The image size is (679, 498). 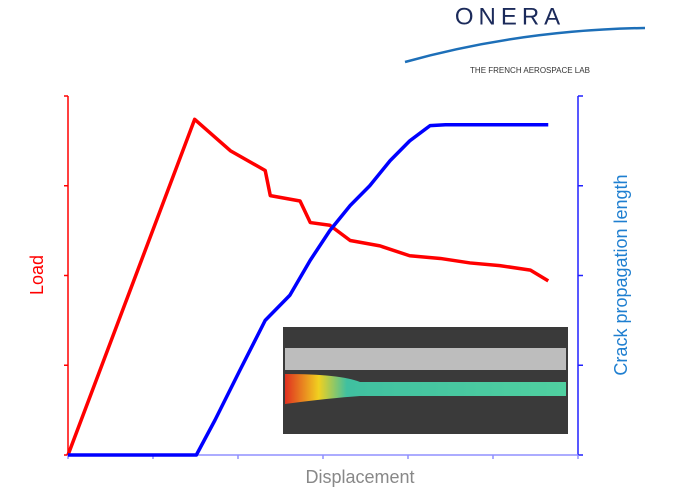 What do you see at coordinates (525, 45) in the screenshot?
I see `logo-swoosh` at bounding box center [525, 45].